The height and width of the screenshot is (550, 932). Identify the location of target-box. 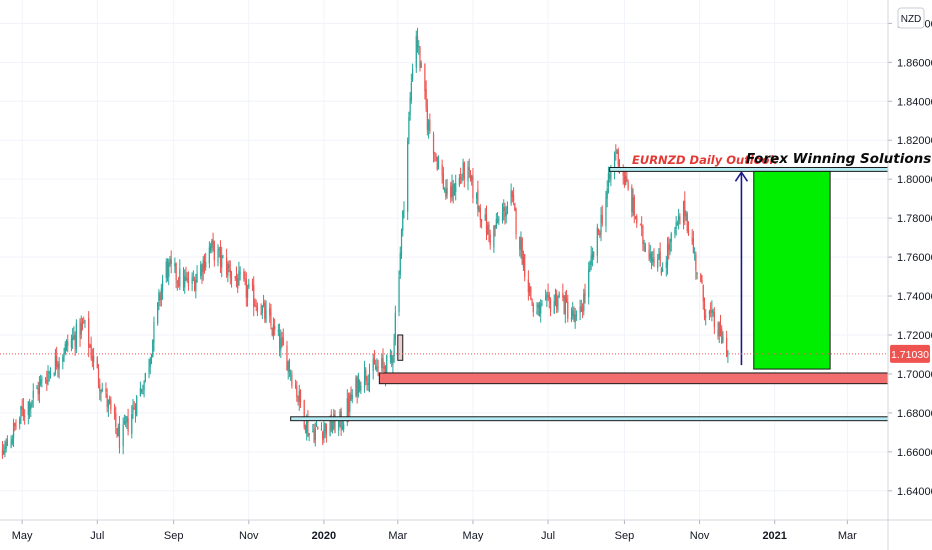
(792, 270).